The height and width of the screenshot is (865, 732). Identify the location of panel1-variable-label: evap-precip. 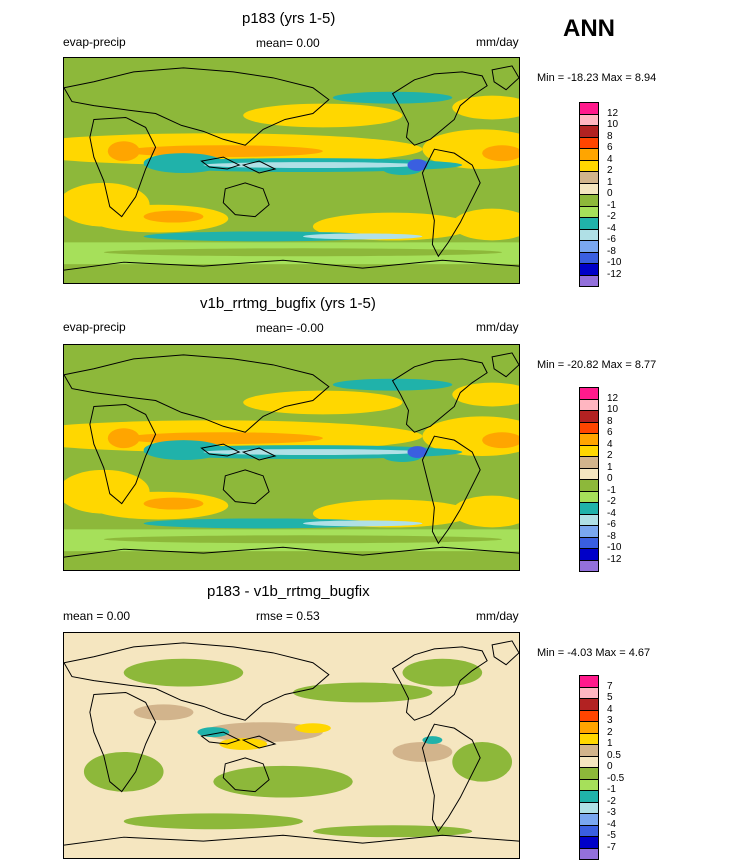
(94, 42).